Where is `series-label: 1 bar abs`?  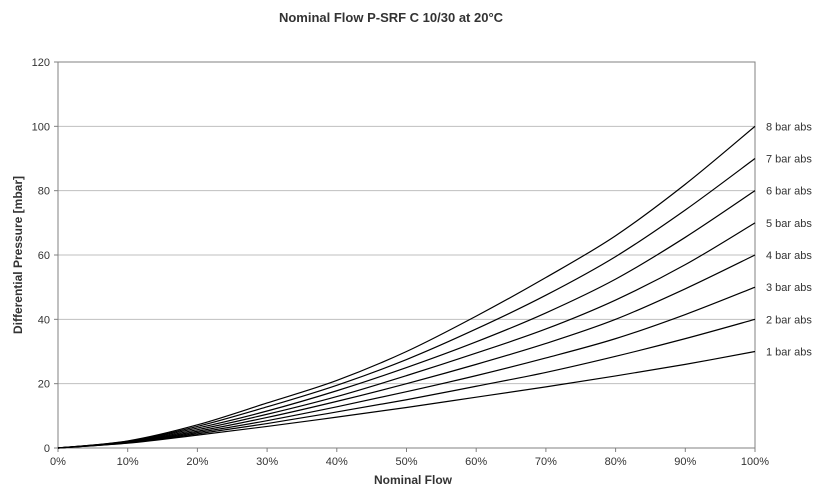
series-label: 1 bar abs is located at coordinates (789, 353).